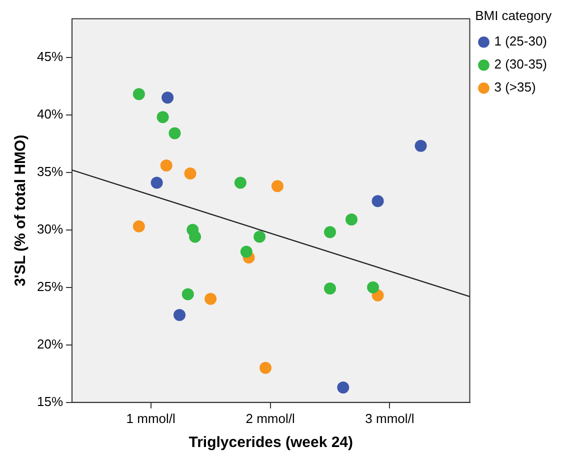  What do you see at coordinates (271, 443) in the screenshot?
I see `x-axis-title: Triglycerides (week 24)` at bounding box center [271, 443].